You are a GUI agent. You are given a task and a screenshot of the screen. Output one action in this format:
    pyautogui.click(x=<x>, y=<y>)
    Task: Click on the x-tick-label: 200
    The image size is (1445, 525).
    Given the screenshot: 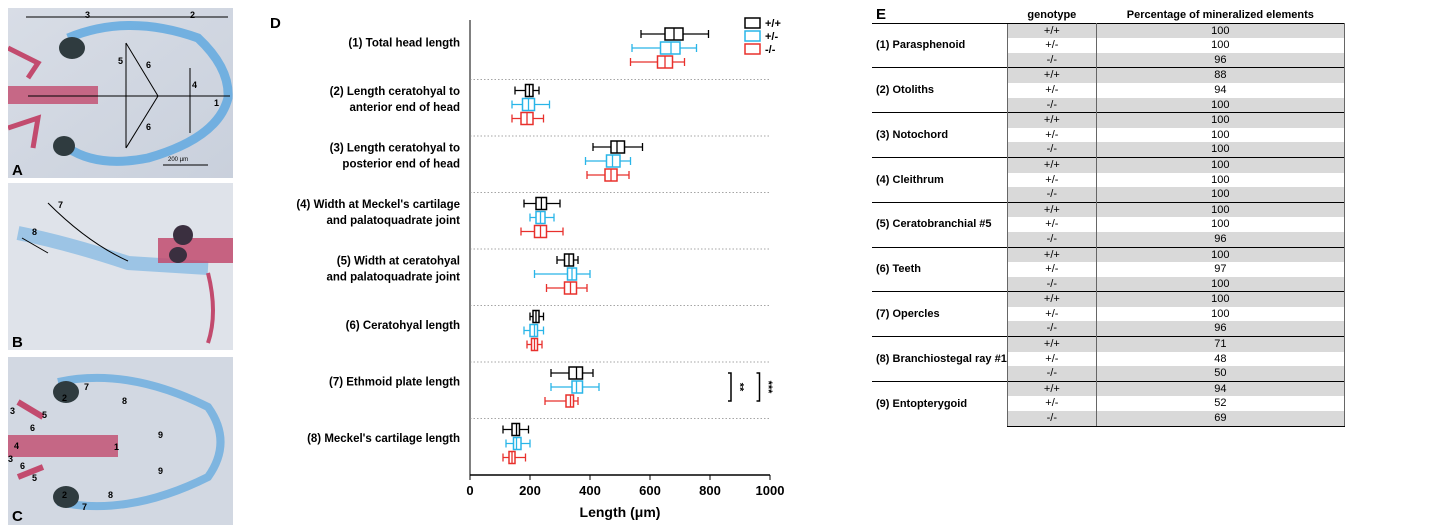 What is the action you would take?
    pyautogui.click(x=530, y=490)
    